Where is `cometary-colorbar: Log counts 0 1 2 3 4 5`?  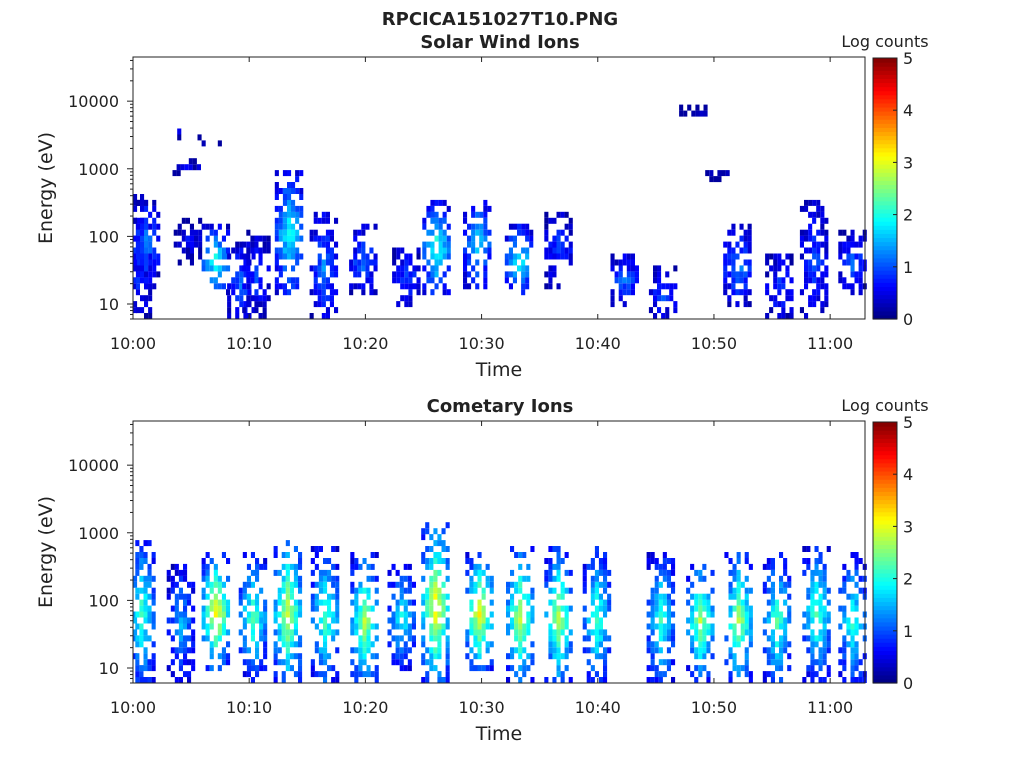 cometary-colorbar: Log counts 0 1 2 3 4 5 is located at coordinates (884, 544).